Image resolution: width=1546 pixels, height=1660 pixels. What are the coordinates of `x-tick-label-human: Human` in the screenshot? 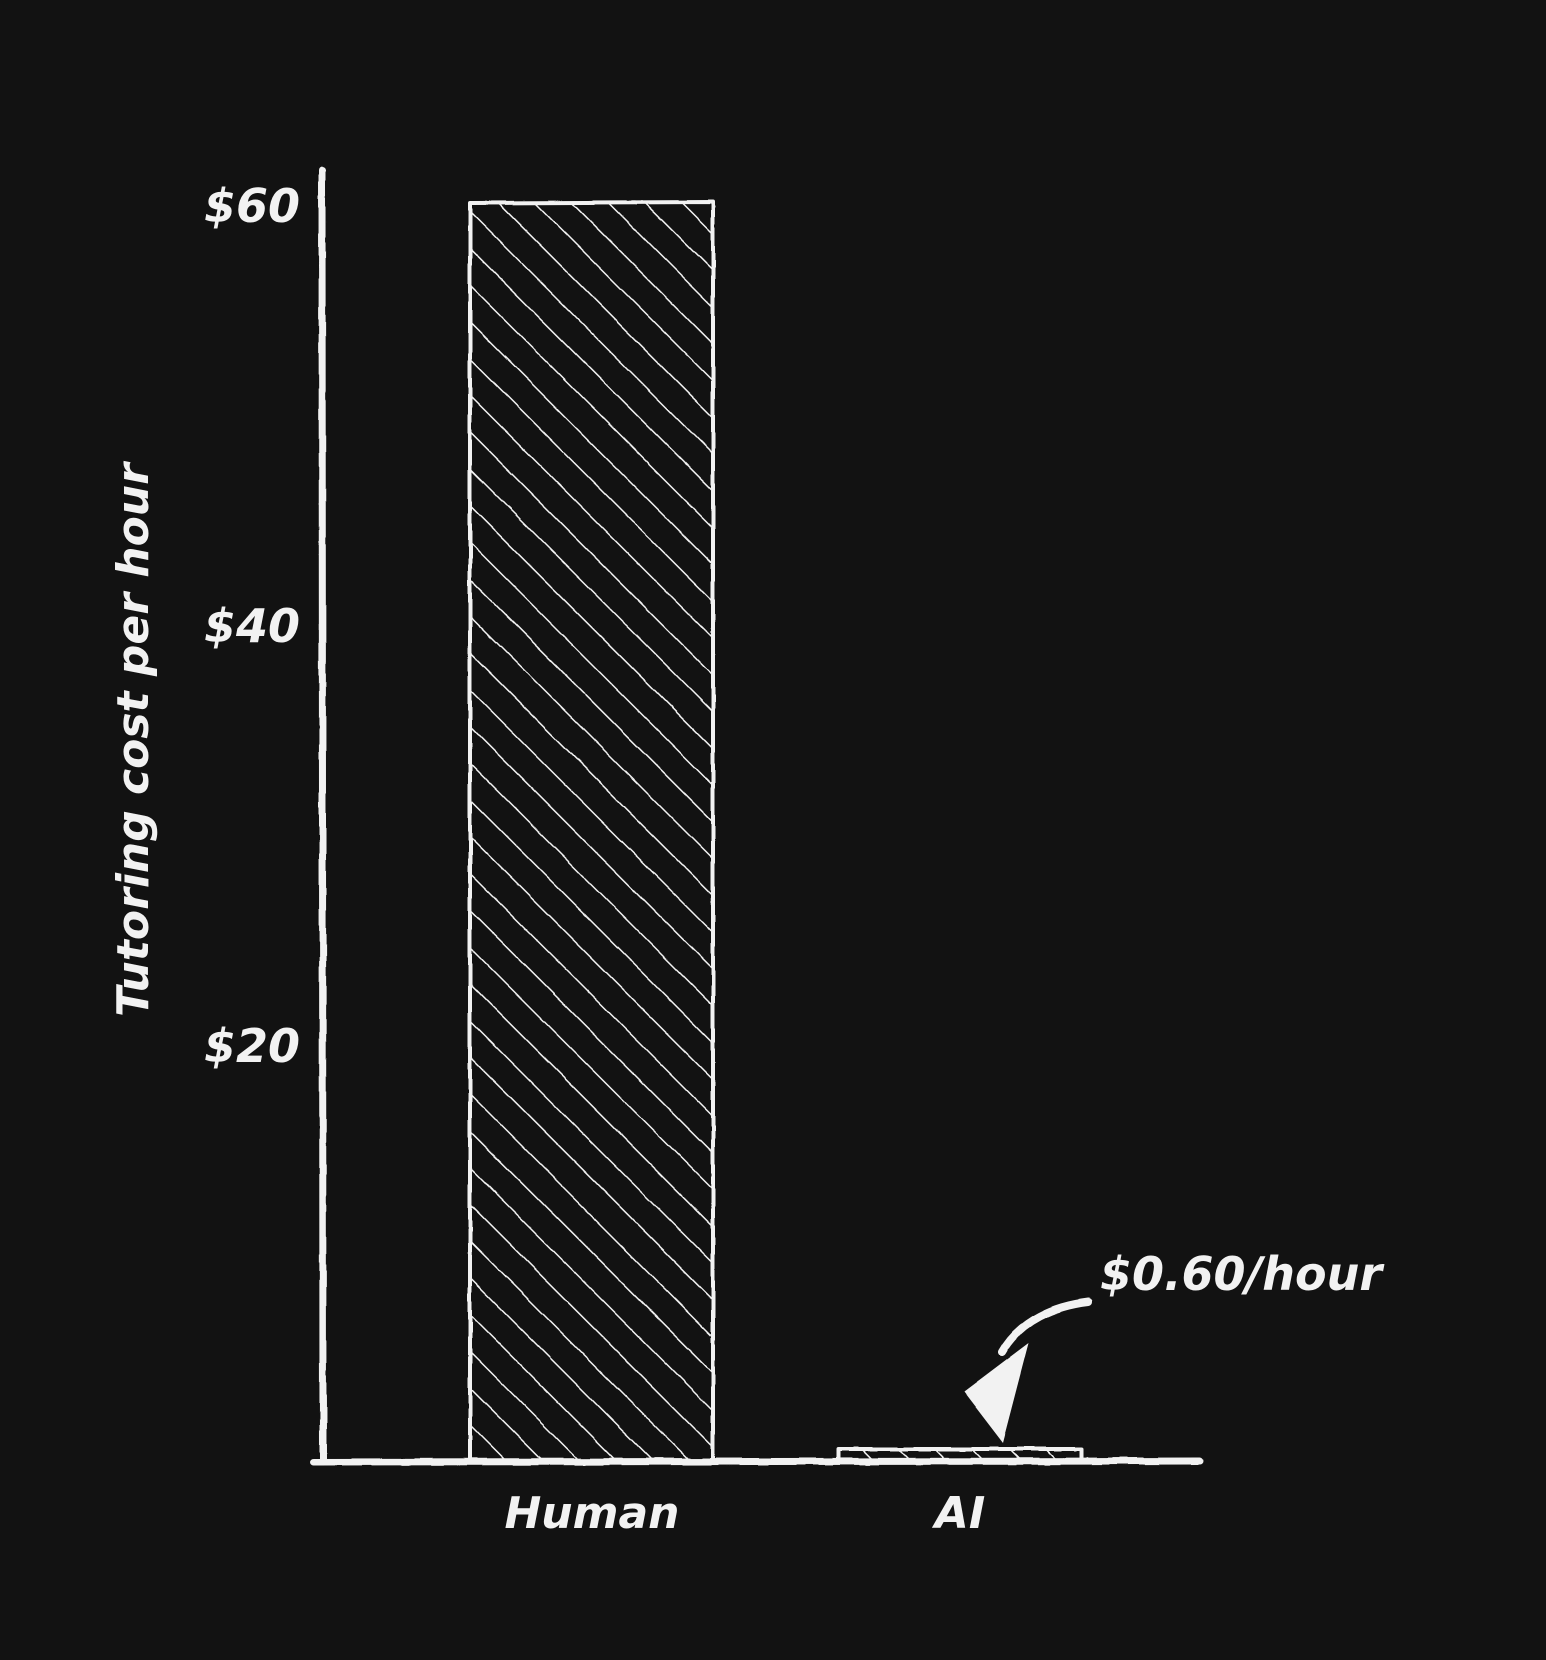 It's located at (591, 1513).